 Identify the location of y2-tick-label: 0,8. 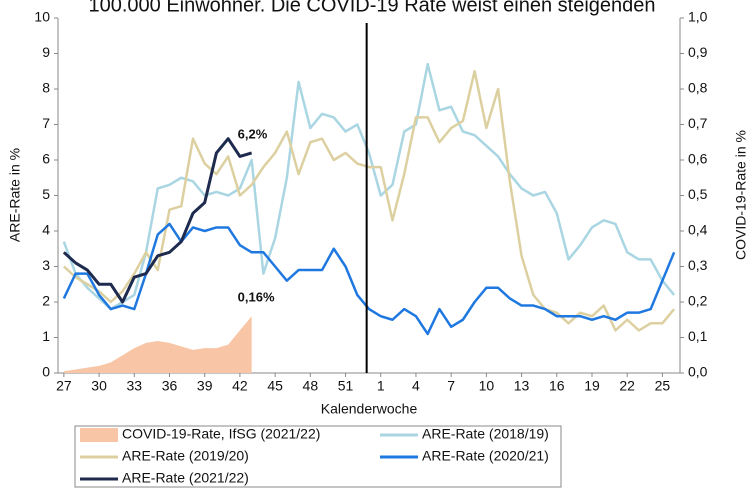
(698, 88).